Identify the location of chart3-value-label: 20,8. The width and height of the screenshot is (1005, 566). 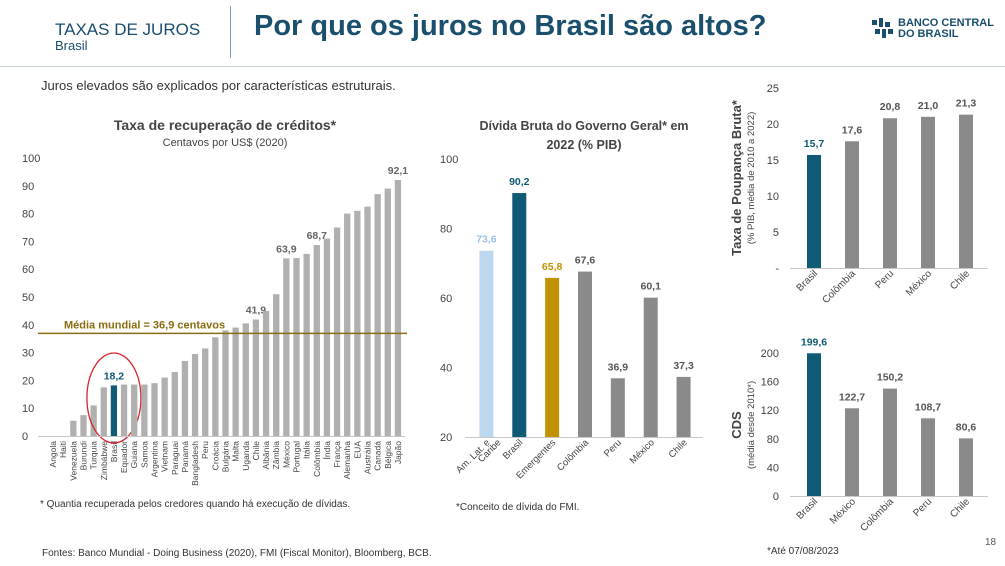
(890, 107).